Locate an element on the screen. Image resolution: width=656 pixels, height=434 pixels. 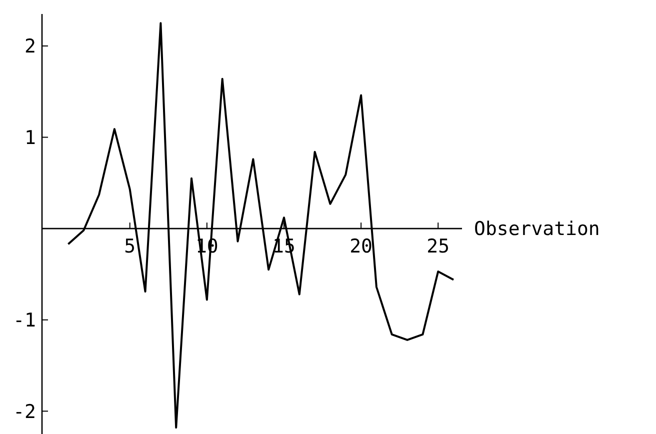
y-tick-label: -1 is located at coordinates (24, 321).